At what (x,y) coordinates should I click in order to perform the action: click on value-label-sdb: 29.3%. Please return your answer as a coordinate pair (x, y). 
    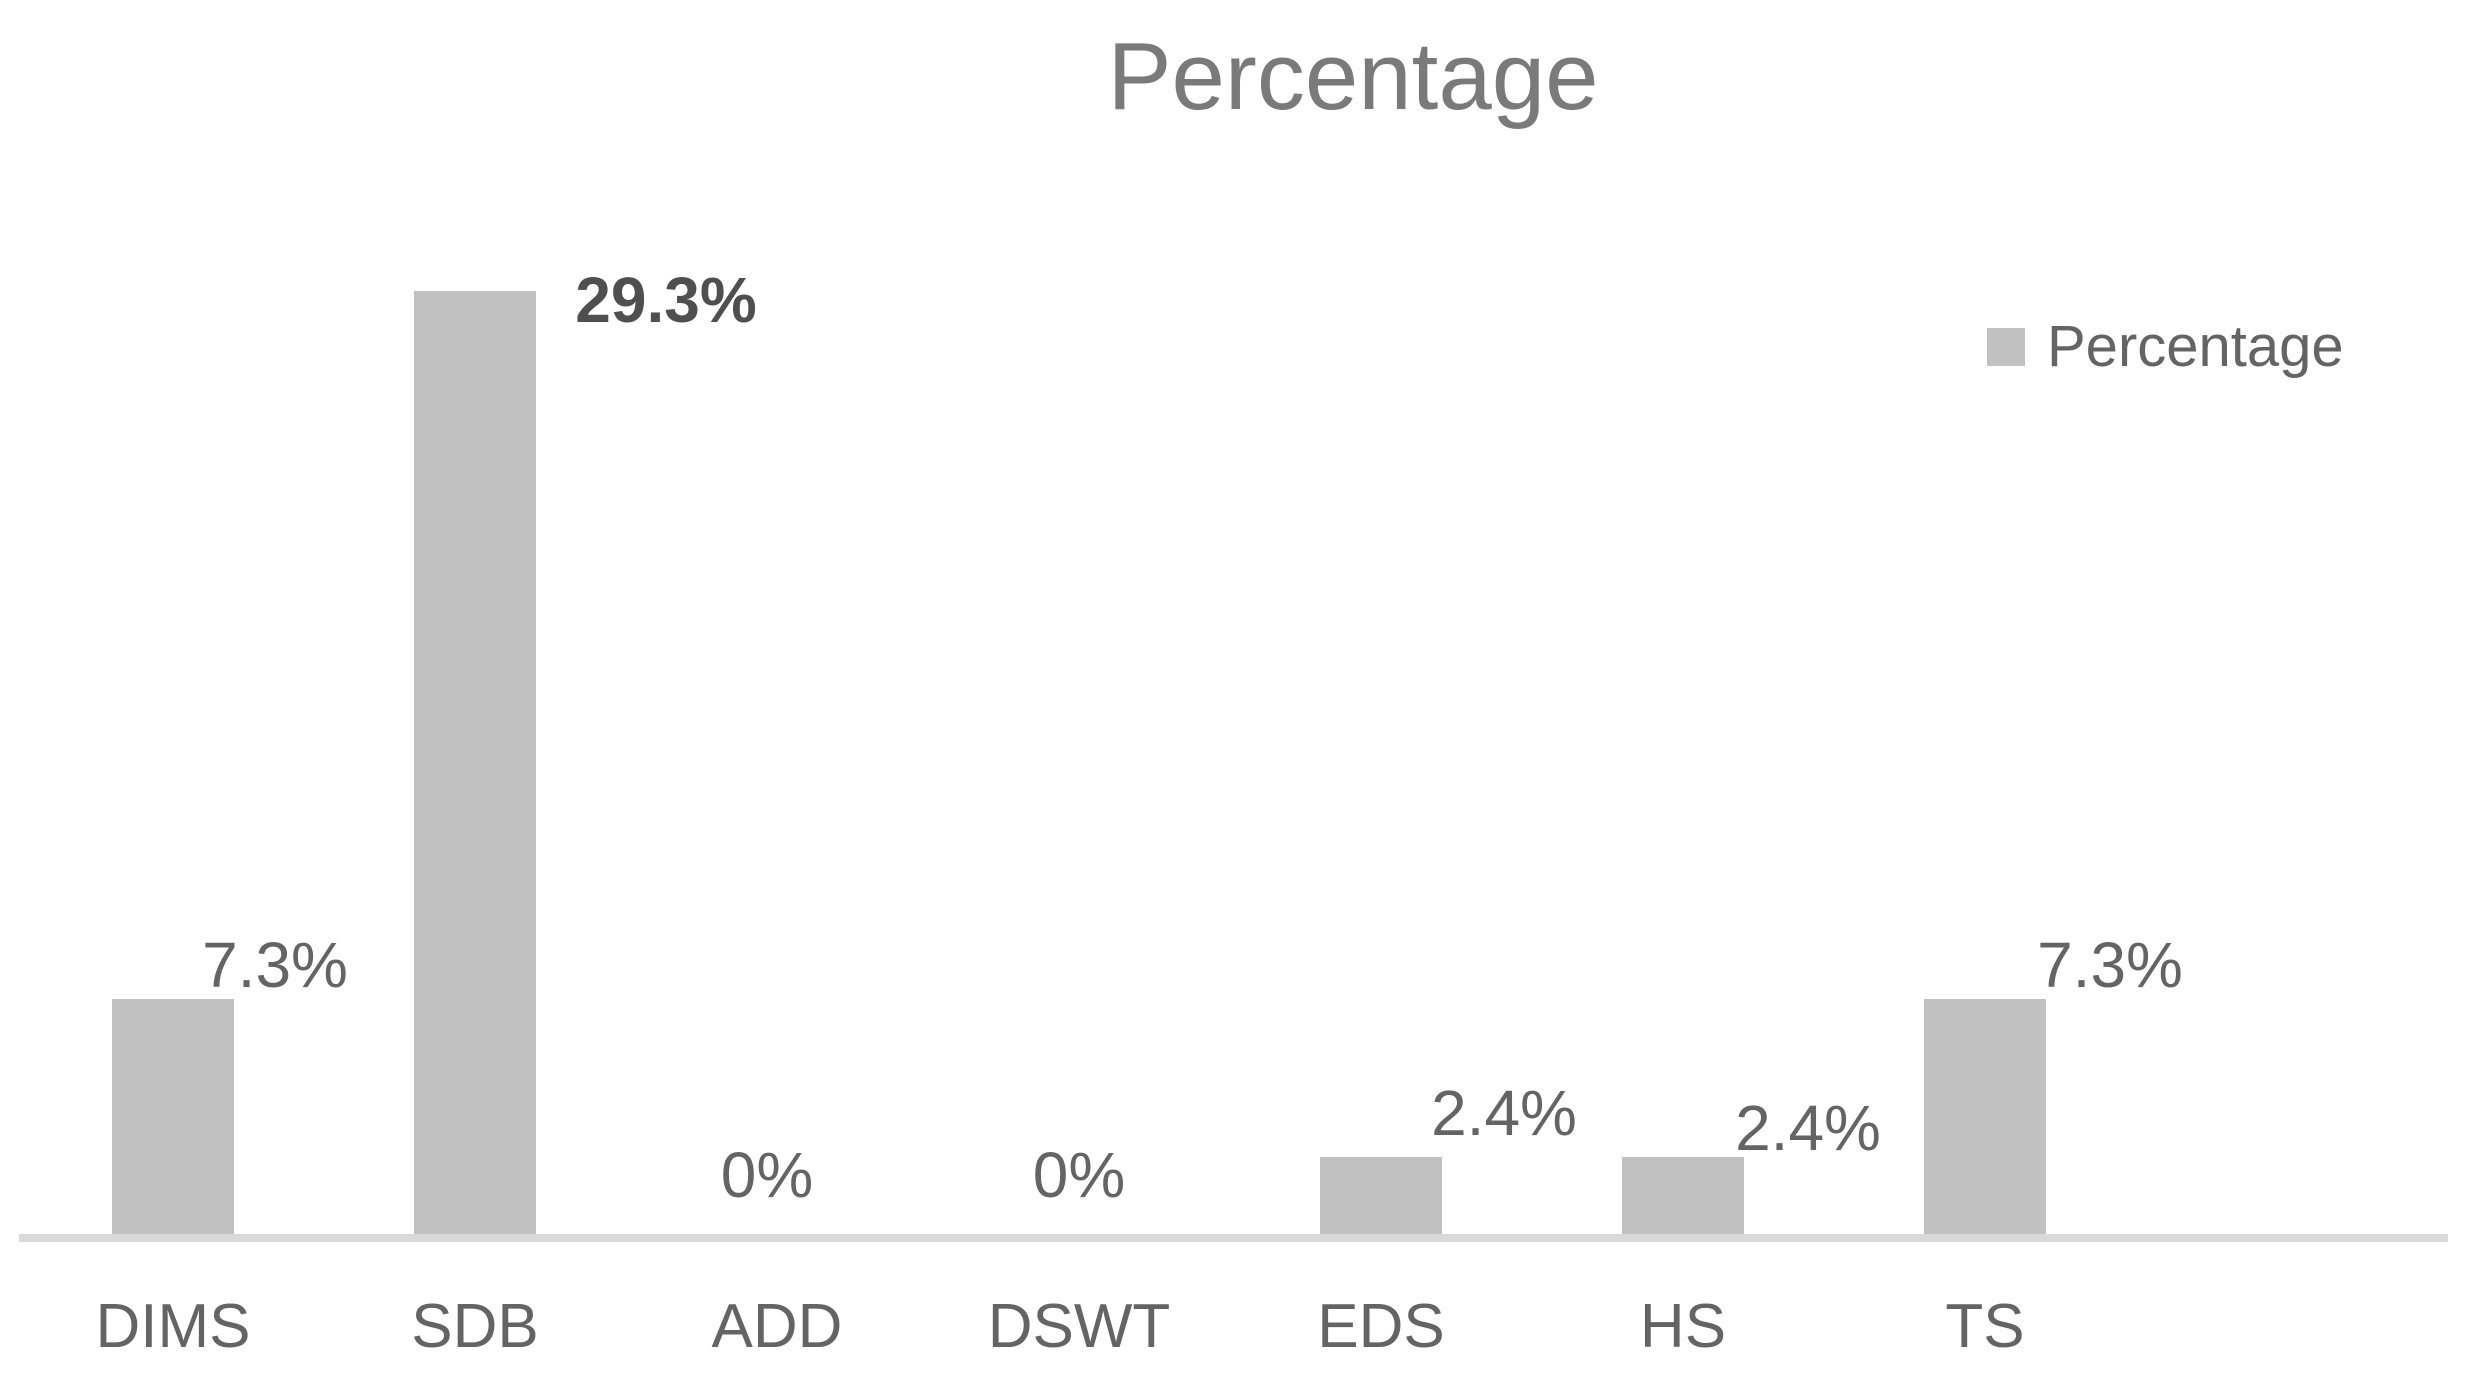
    Looking at the image, I should click on (666, 300).